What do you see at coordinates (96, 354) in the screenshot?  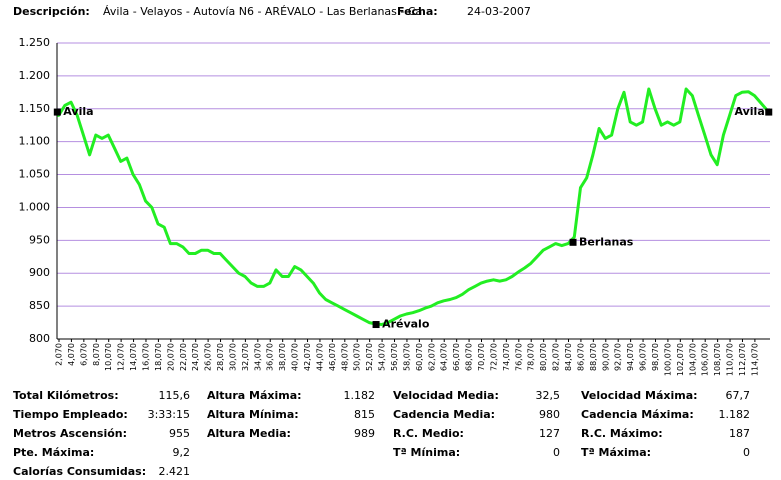 I see `x-tick-label: 8,070` at bounding box center [96, 354].